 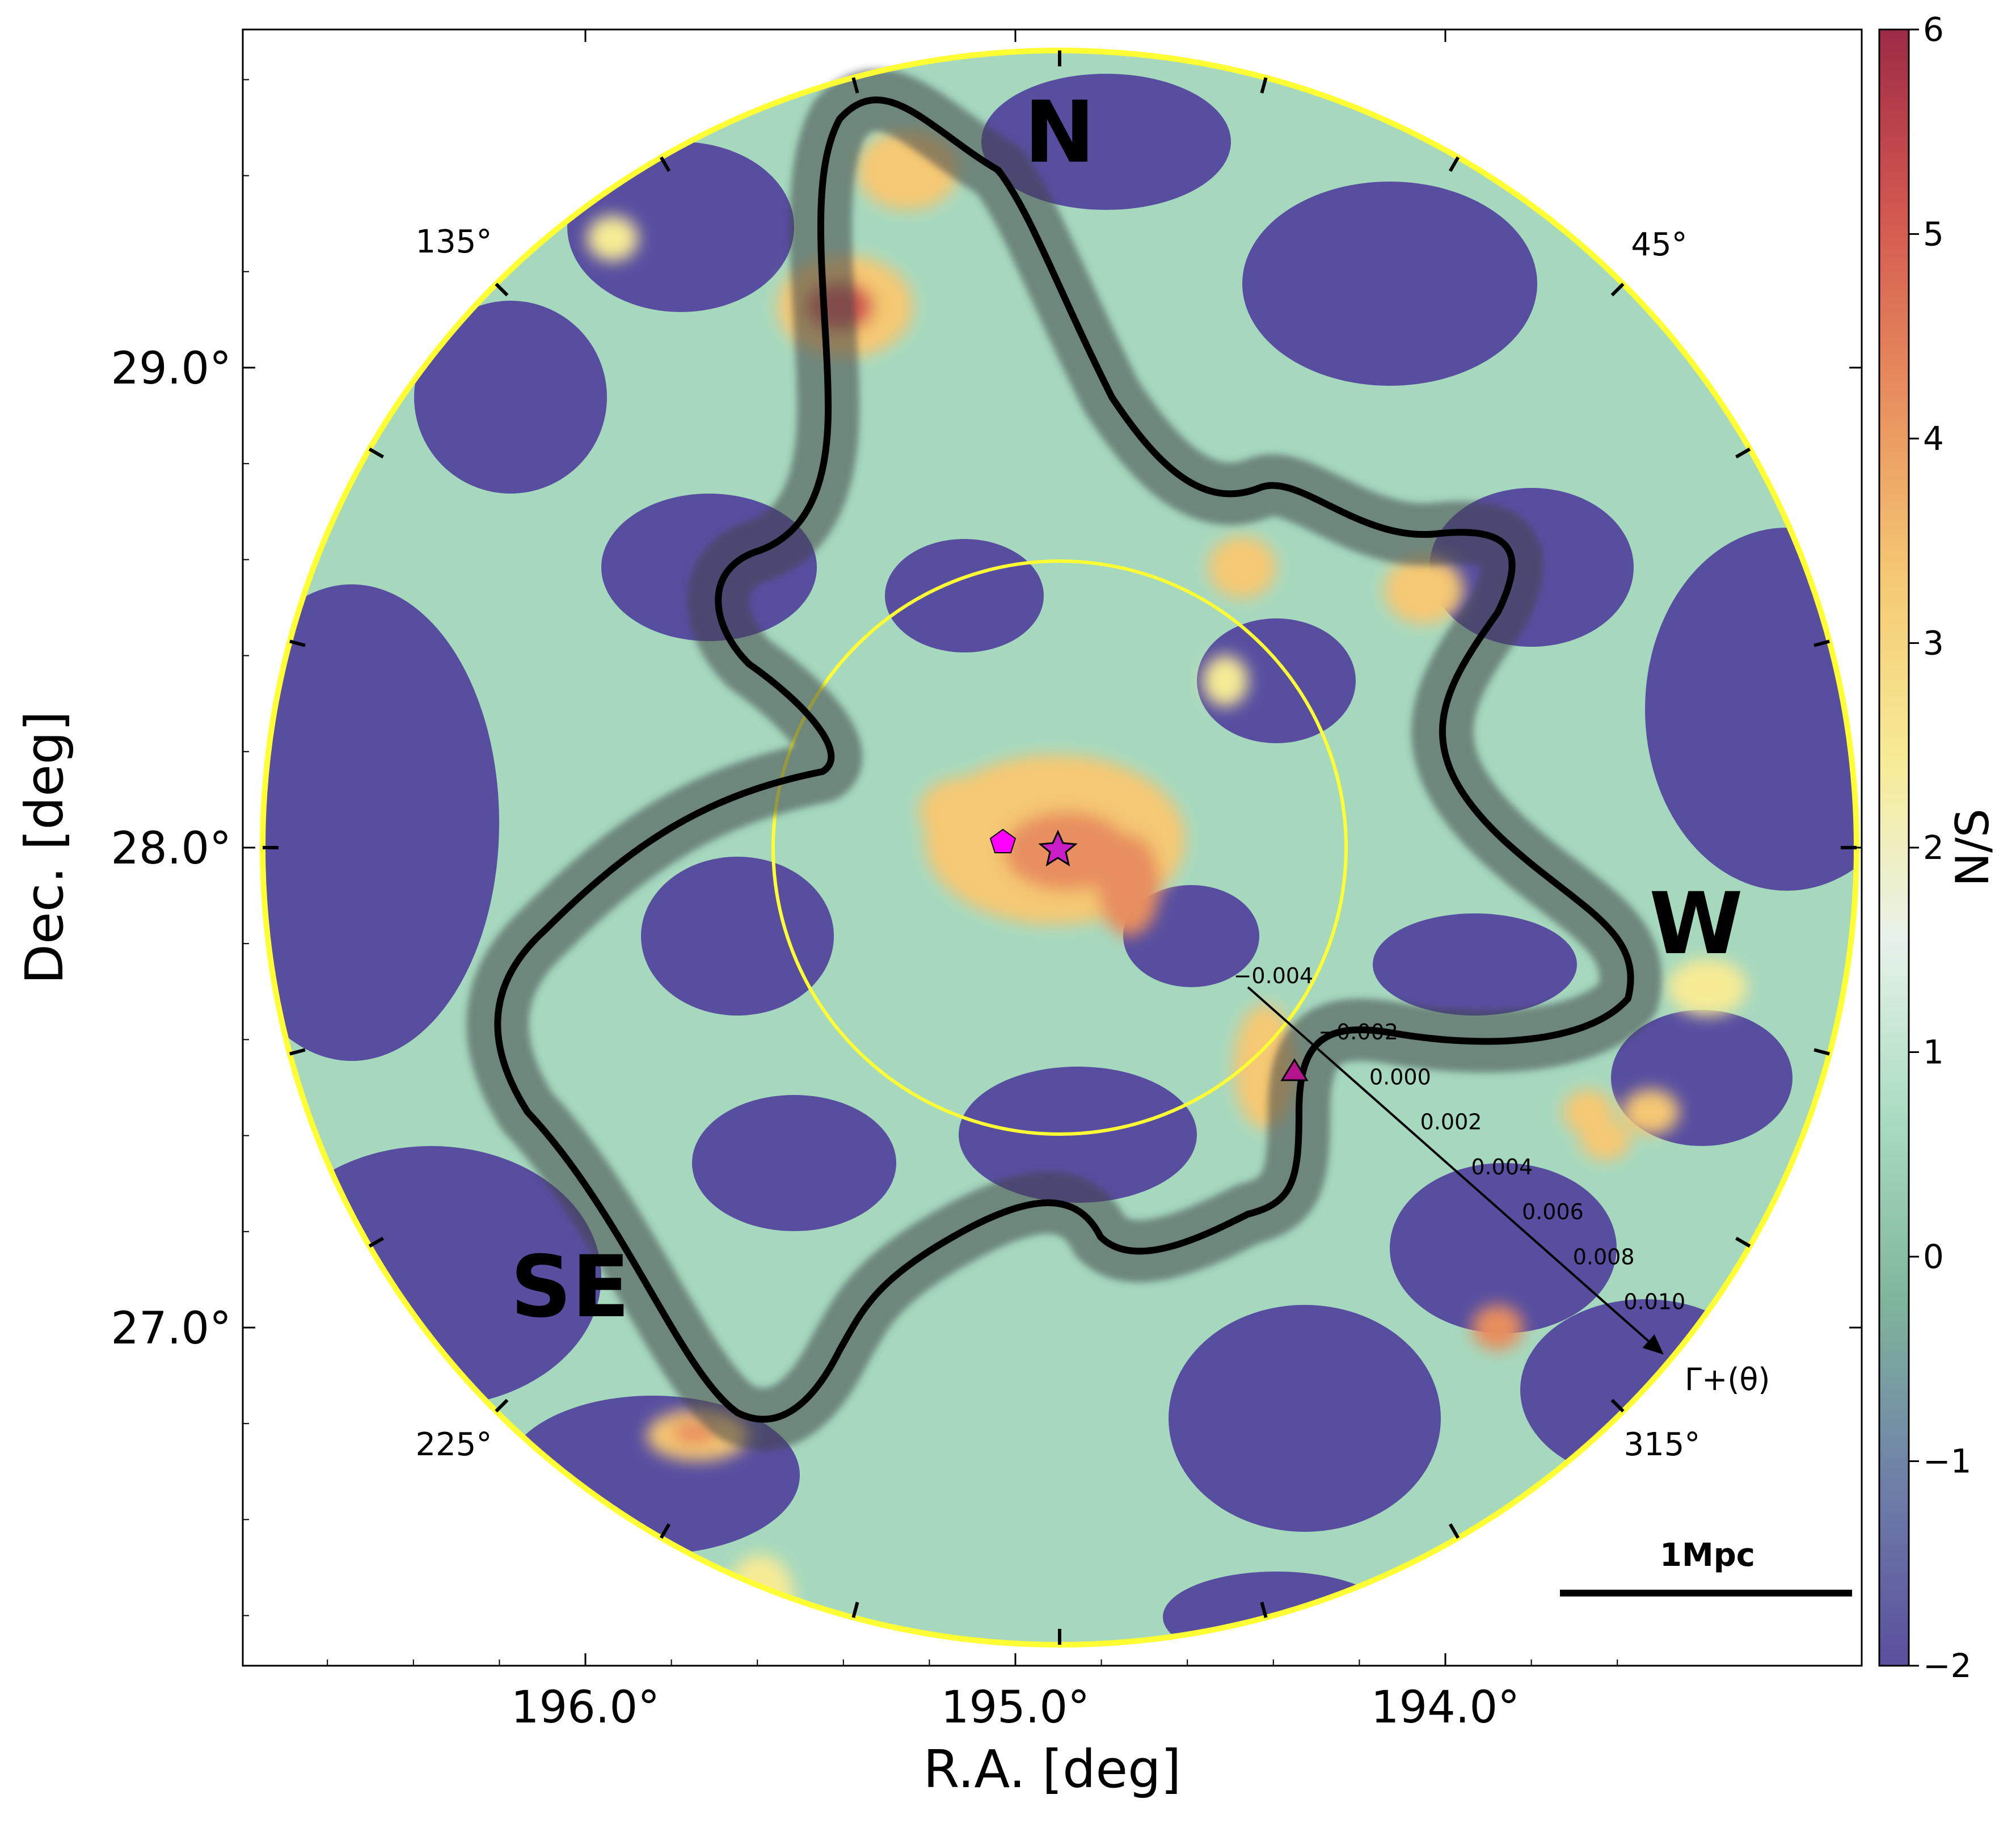 I want to click on profile-tick-label: 0.004, so click(x=1502, y=1167).